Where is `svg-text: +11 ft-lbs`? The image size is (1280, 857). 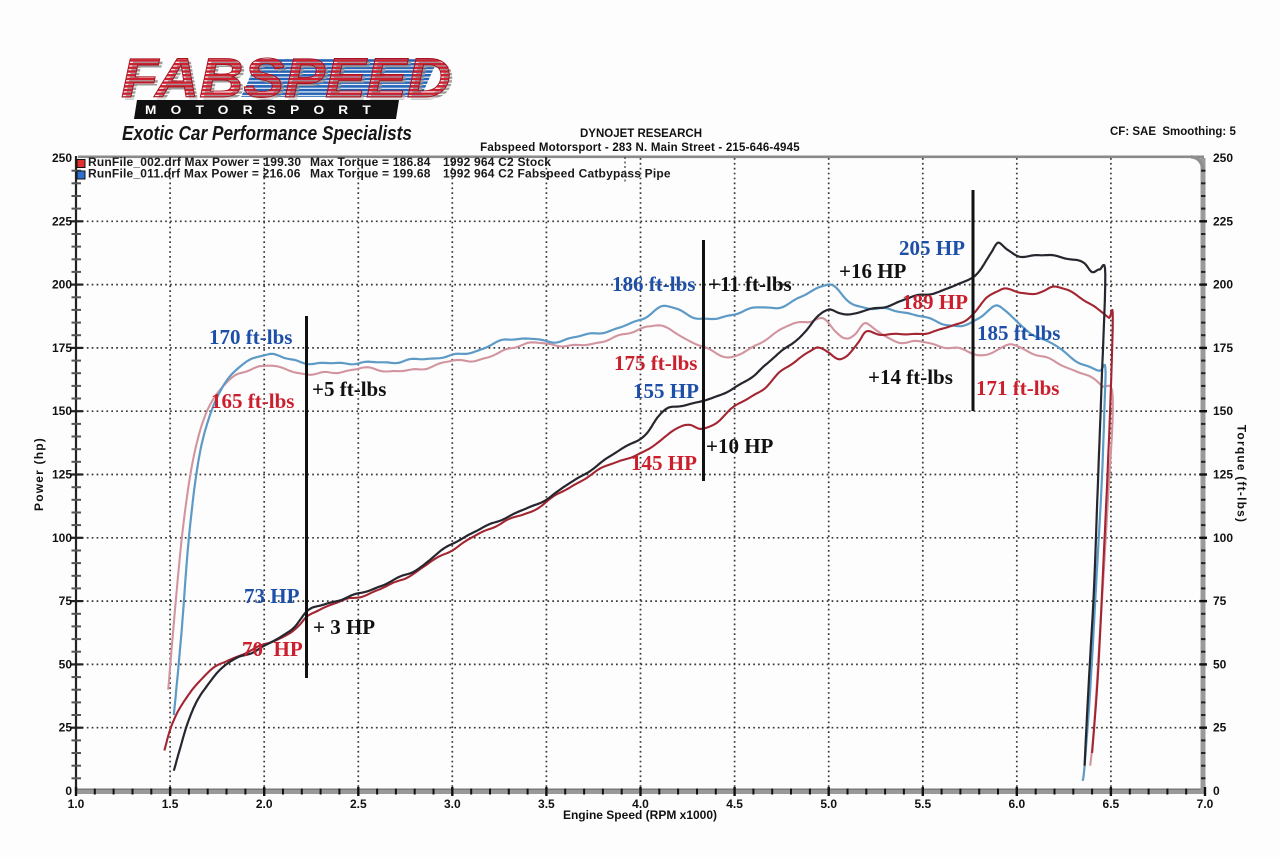 svg-text: +11 ft-lbs is located at coordinates (750, 284).